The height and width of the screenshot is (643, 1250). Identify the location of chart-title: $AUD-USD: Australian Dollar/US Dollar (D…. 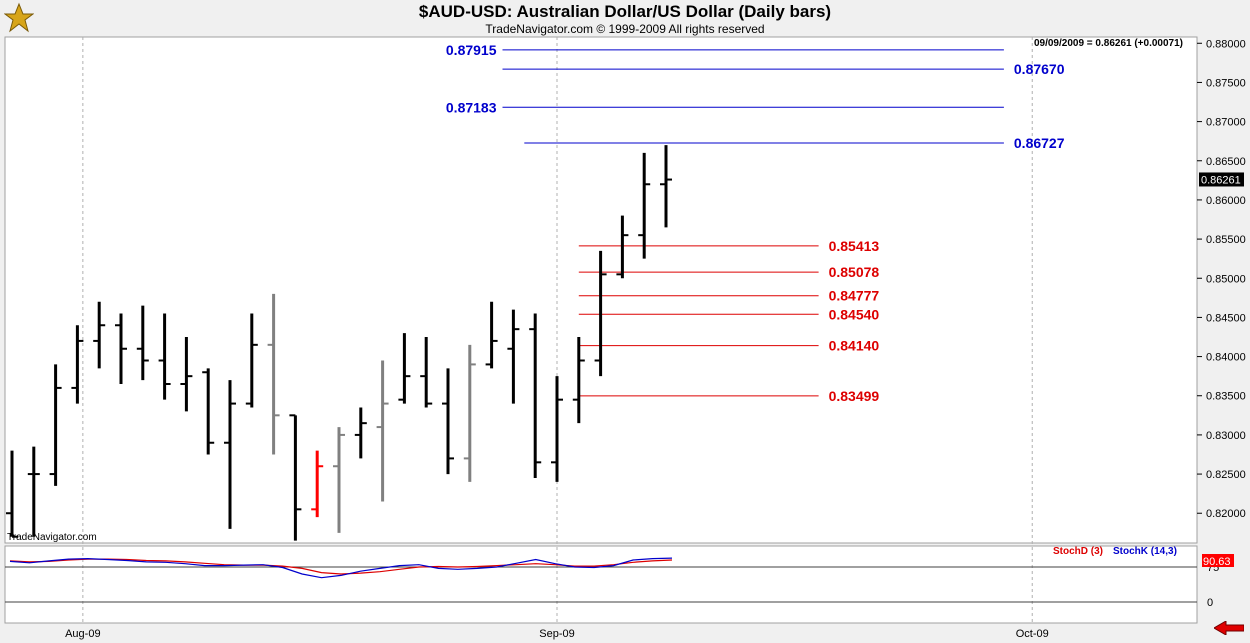
(625, 11).